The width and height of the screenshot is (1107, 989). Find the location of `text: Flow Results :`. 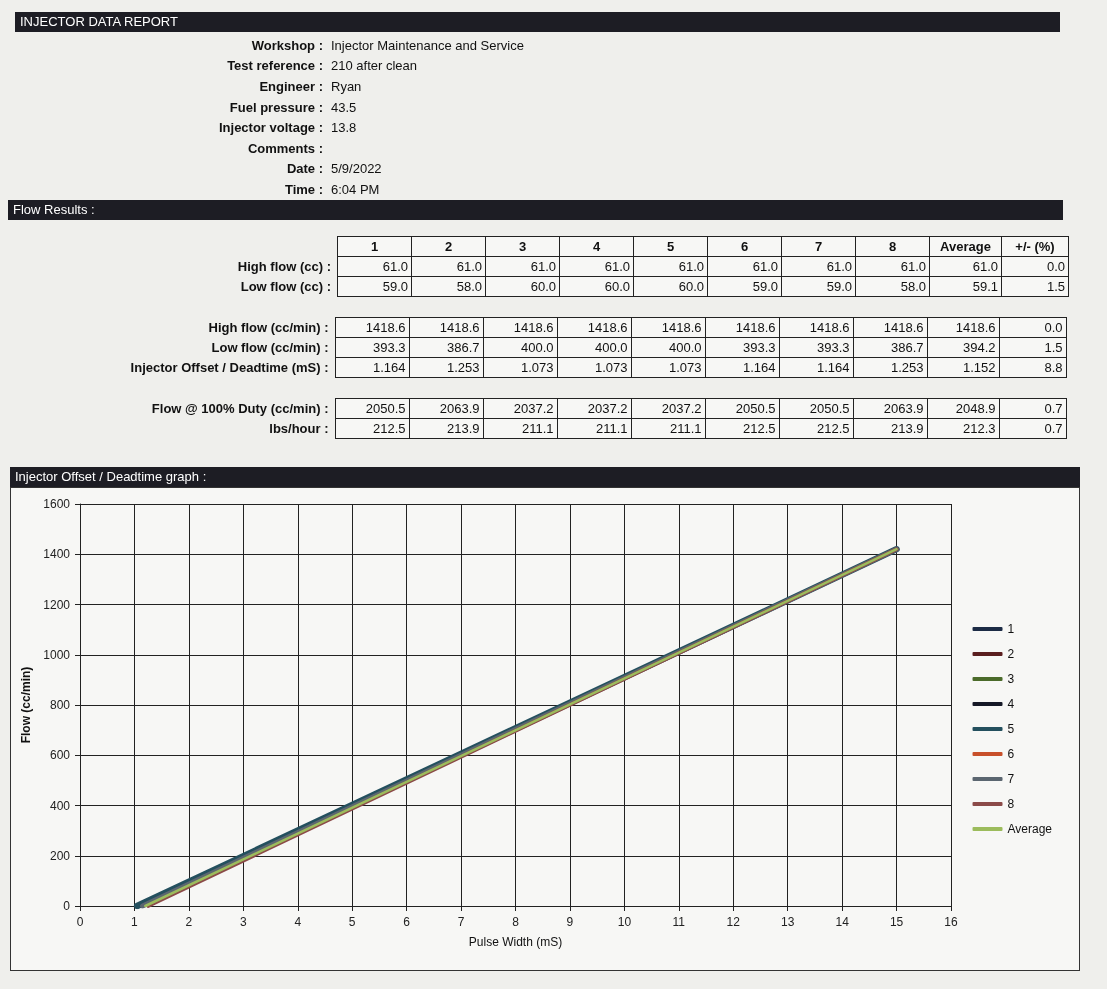

text: Flow Results : is located at coordinates (535, 209).